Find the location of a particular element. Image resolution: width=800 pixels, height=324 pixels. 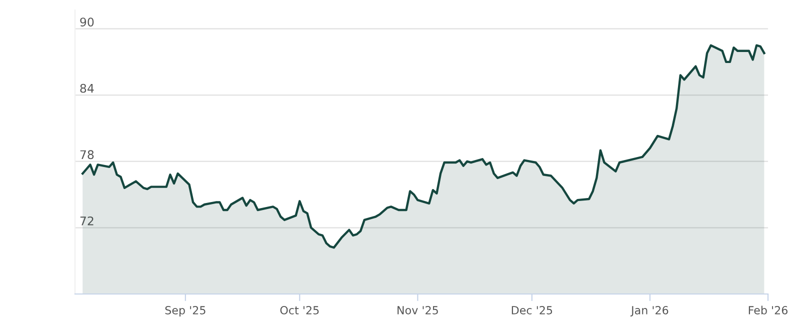

x-tick-label: Oct '25 is located at coordinates (299, 310).